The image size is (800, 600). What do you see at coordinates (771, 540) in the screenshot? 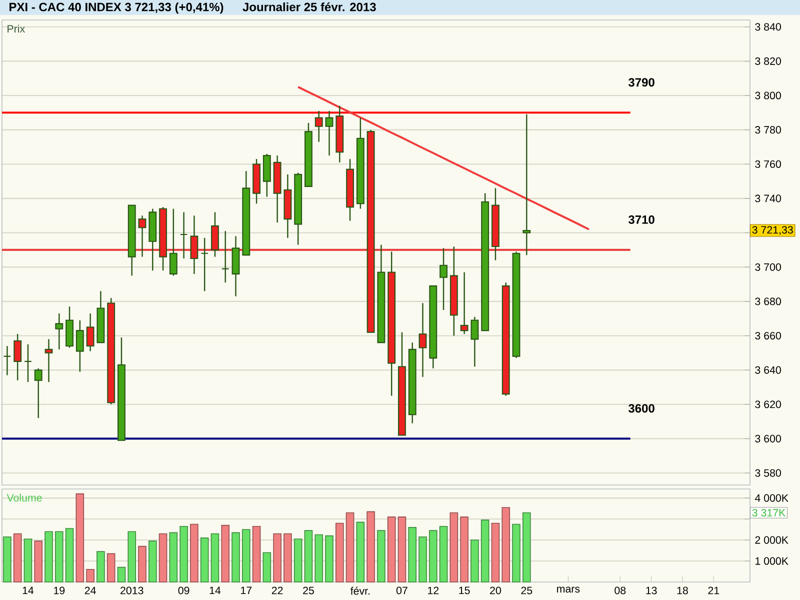
I see `y-tick-label: 2 000K` at bounding box center [771, 540].